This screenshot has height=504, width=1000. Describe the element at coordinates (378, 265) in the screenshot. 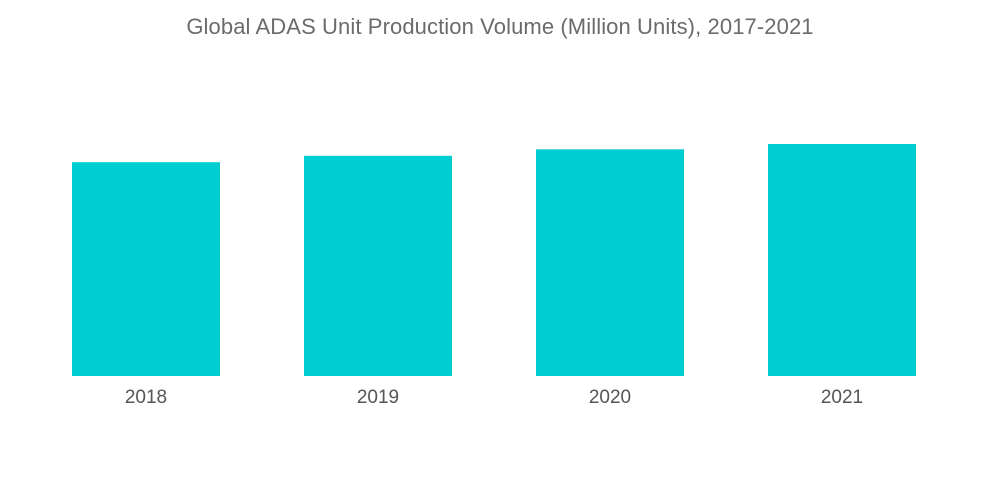

I see `bar-2019` at that location.